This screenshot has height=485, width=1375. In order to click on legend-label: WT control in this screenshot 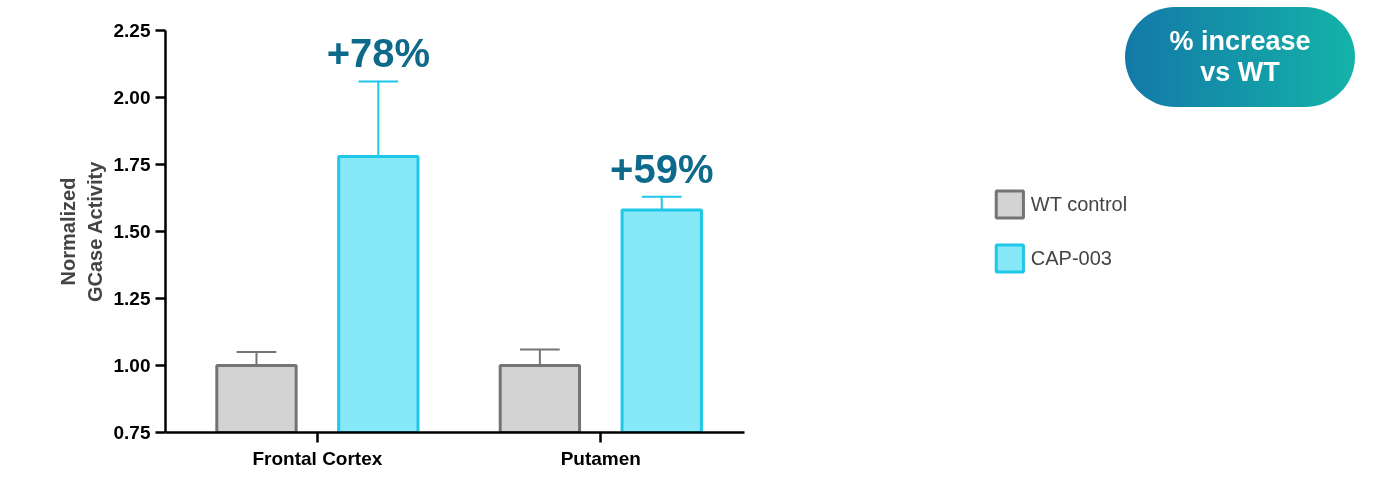, I will do `click(1079, 204)`.